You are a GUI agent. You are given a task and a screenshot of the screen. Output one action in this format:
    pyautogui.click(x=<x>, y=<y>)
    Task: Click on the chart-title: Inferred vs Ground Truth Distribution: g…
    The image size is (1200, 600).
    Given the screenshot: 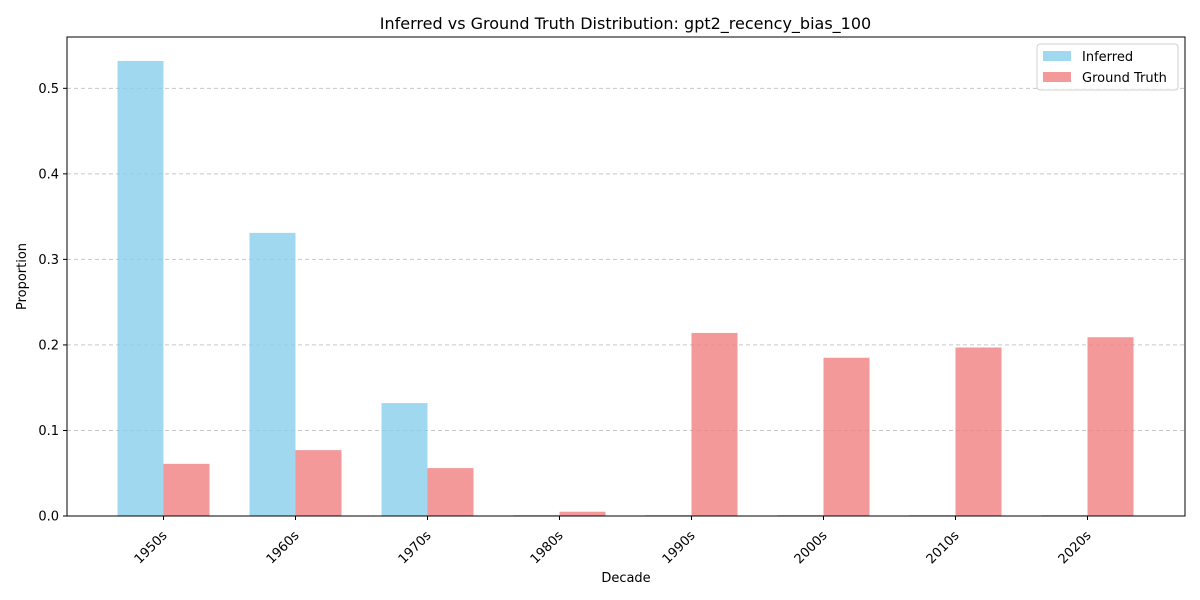 What is the action you would take?
    pyautogui.click(x=625, y=24)
    